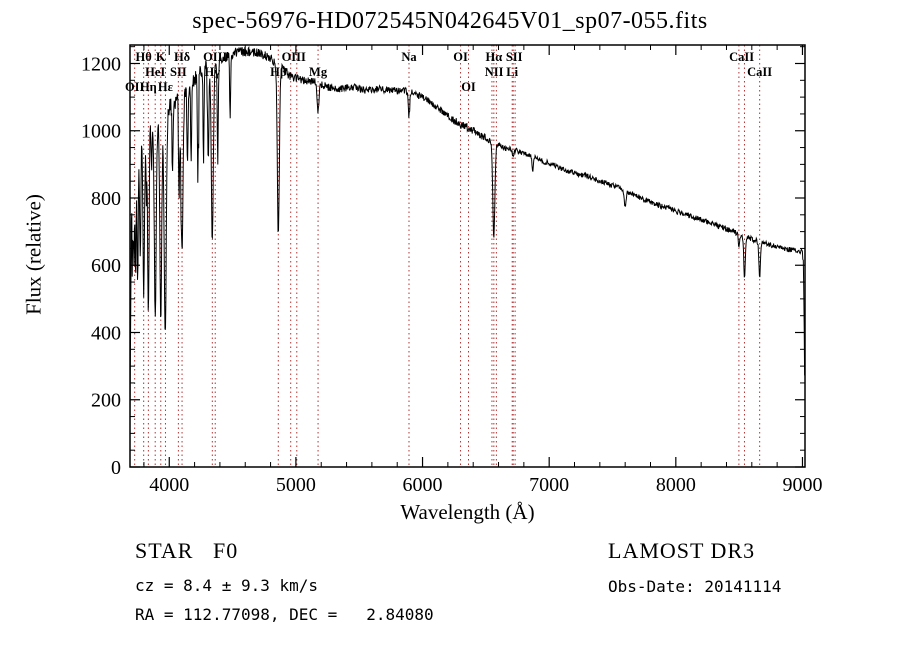 The width and height of the screenshot is (900, 649). What do you see at coordinates (116, 468) in the screenshot?
I see `y-tick-label: 0` at bounding box center [116, 468].